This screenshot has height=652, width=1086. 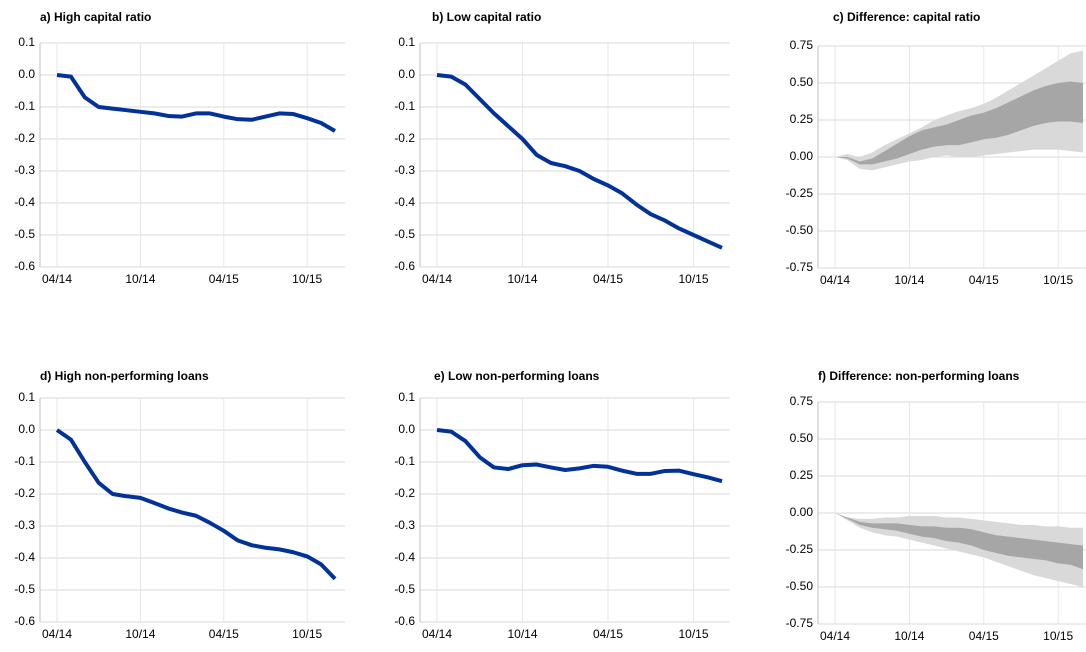 What do you see at coordinates (919, 376) in the screenshot?
I see `panel-title: f) Difference: non-performing loans` at bounding box center [919, 376].